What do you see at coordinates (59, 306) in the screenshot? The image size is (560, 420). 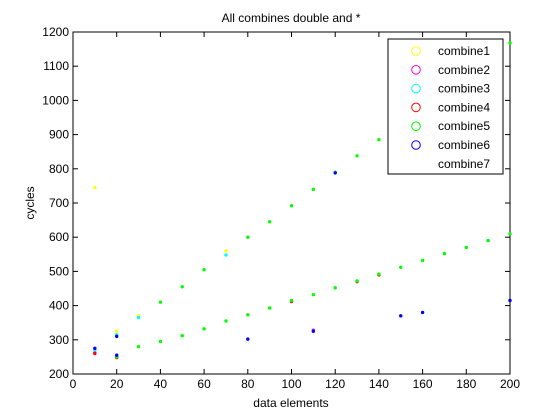 I see `y-tick-label: 400` at bounding box center [59, 306].